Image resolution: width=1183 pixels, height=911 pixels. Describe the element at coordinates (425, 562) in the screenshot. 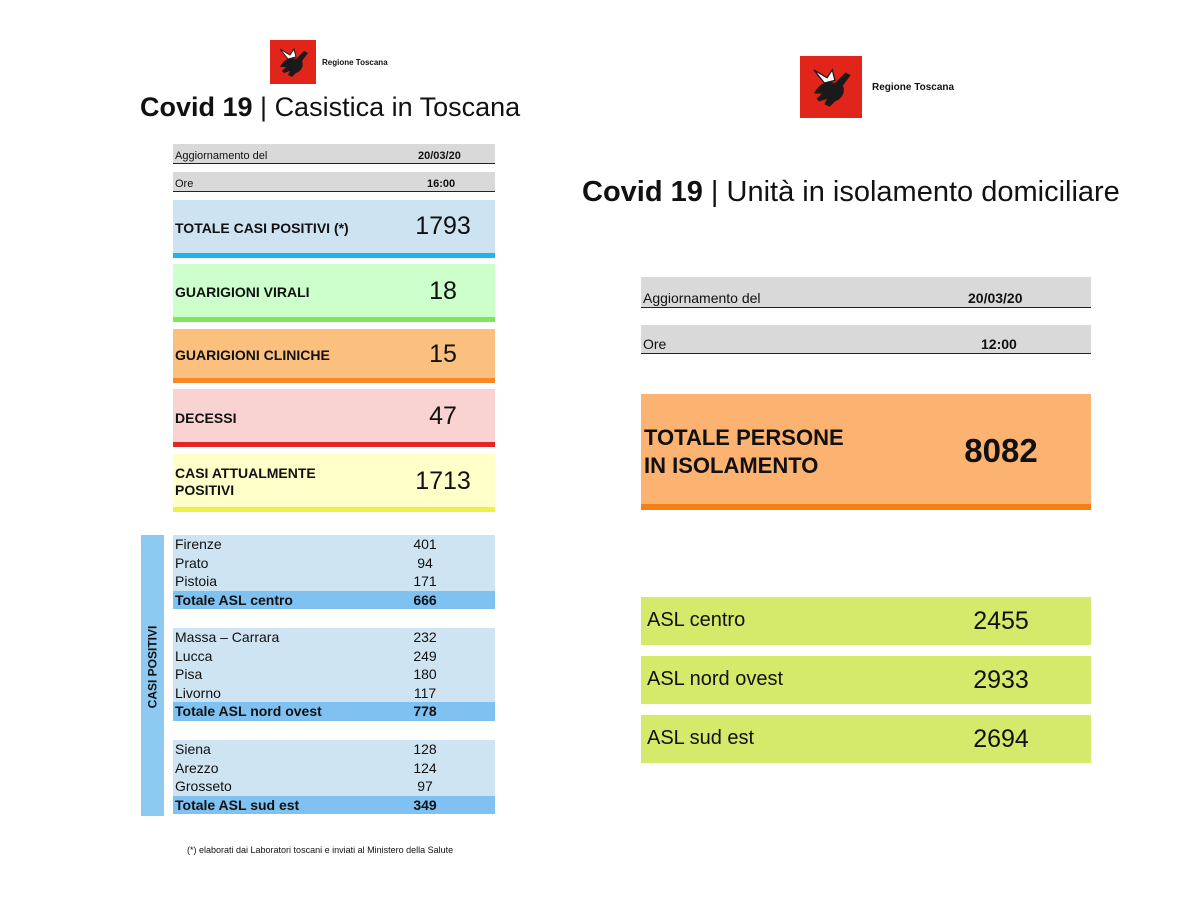

I see `province-value: 94` at that location.